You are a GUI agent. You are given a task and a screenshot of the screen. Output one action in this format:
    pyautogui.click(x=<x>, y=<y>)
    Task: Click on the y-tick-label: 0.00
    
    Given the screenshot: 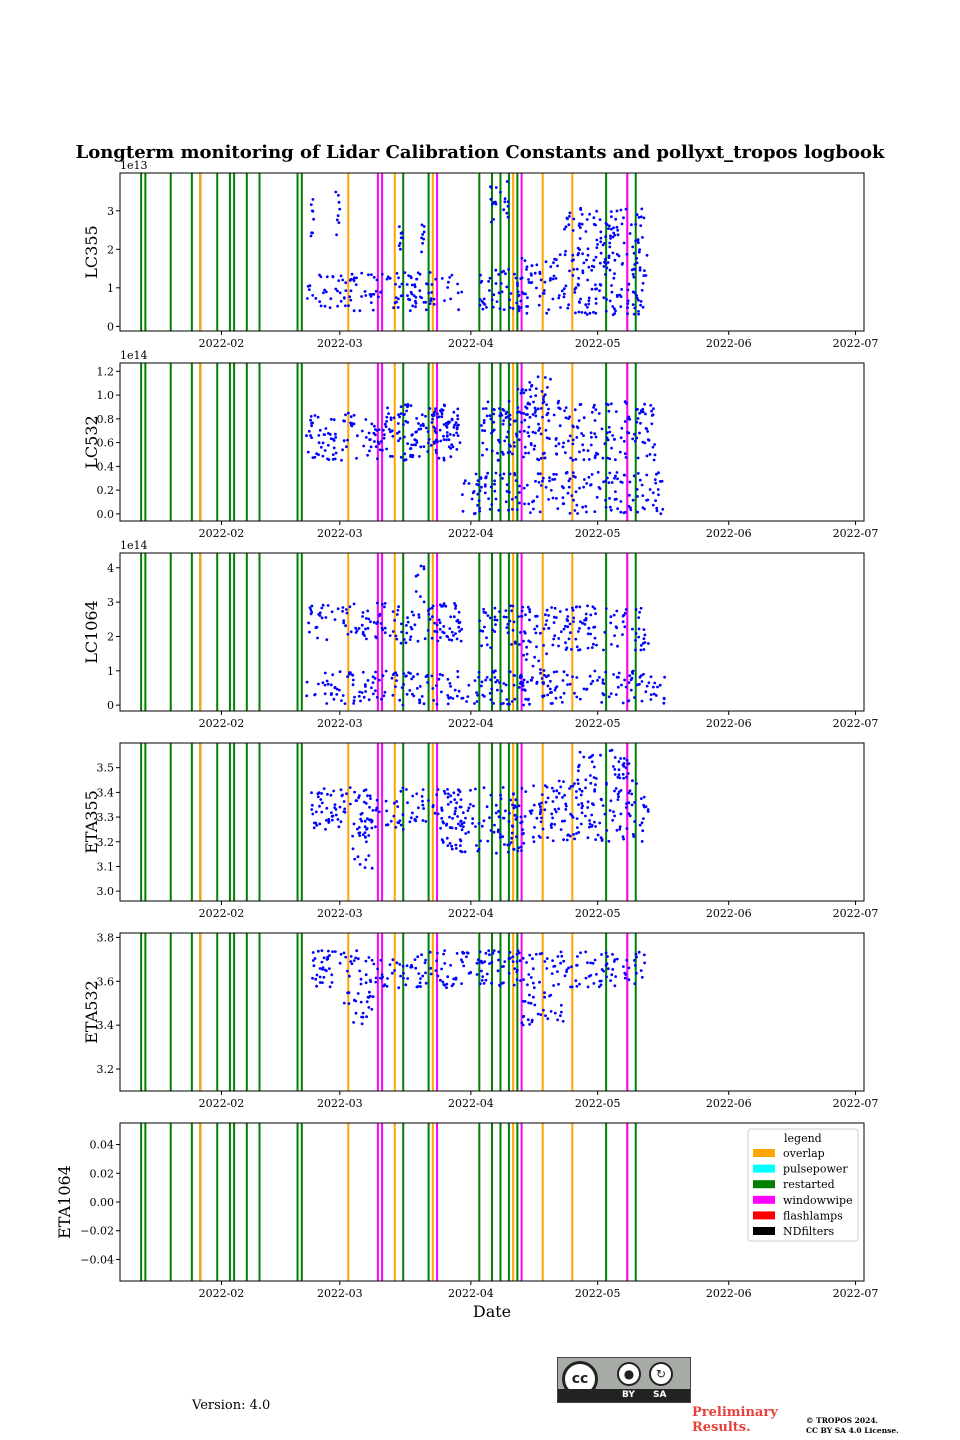 What is the action you would take?
    pyautogui.click(x=102, y=1202)
    